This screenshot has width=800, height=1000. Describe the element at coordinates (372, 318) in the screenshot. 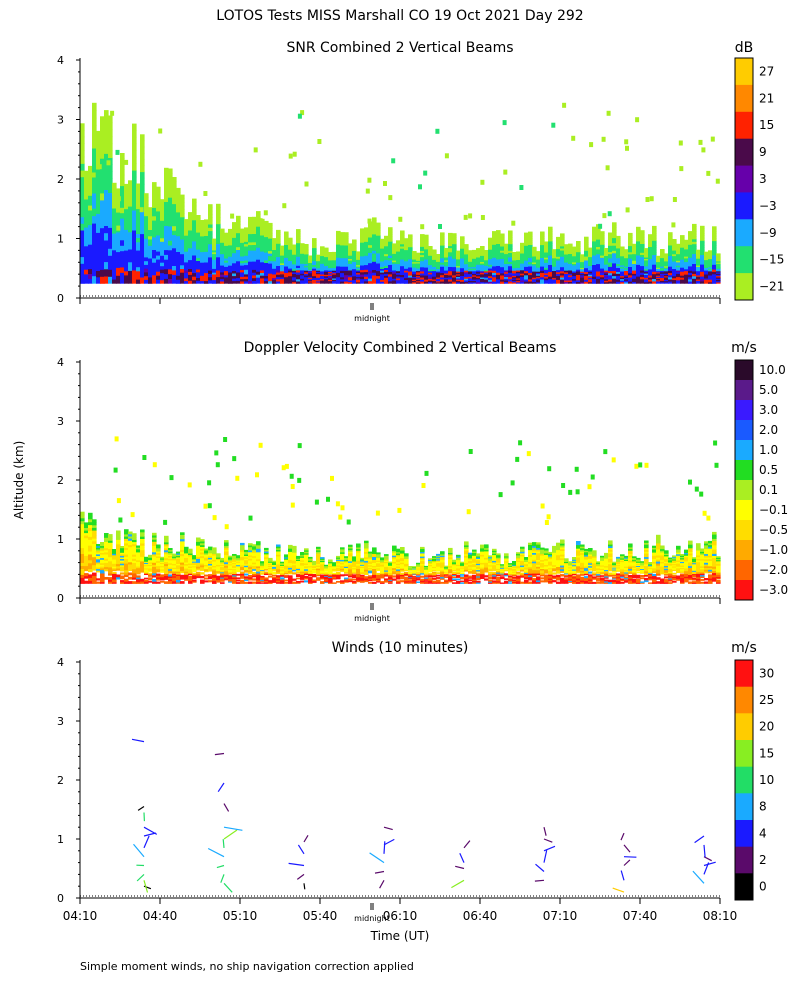

I see `midnight-label: midnight` at that location.